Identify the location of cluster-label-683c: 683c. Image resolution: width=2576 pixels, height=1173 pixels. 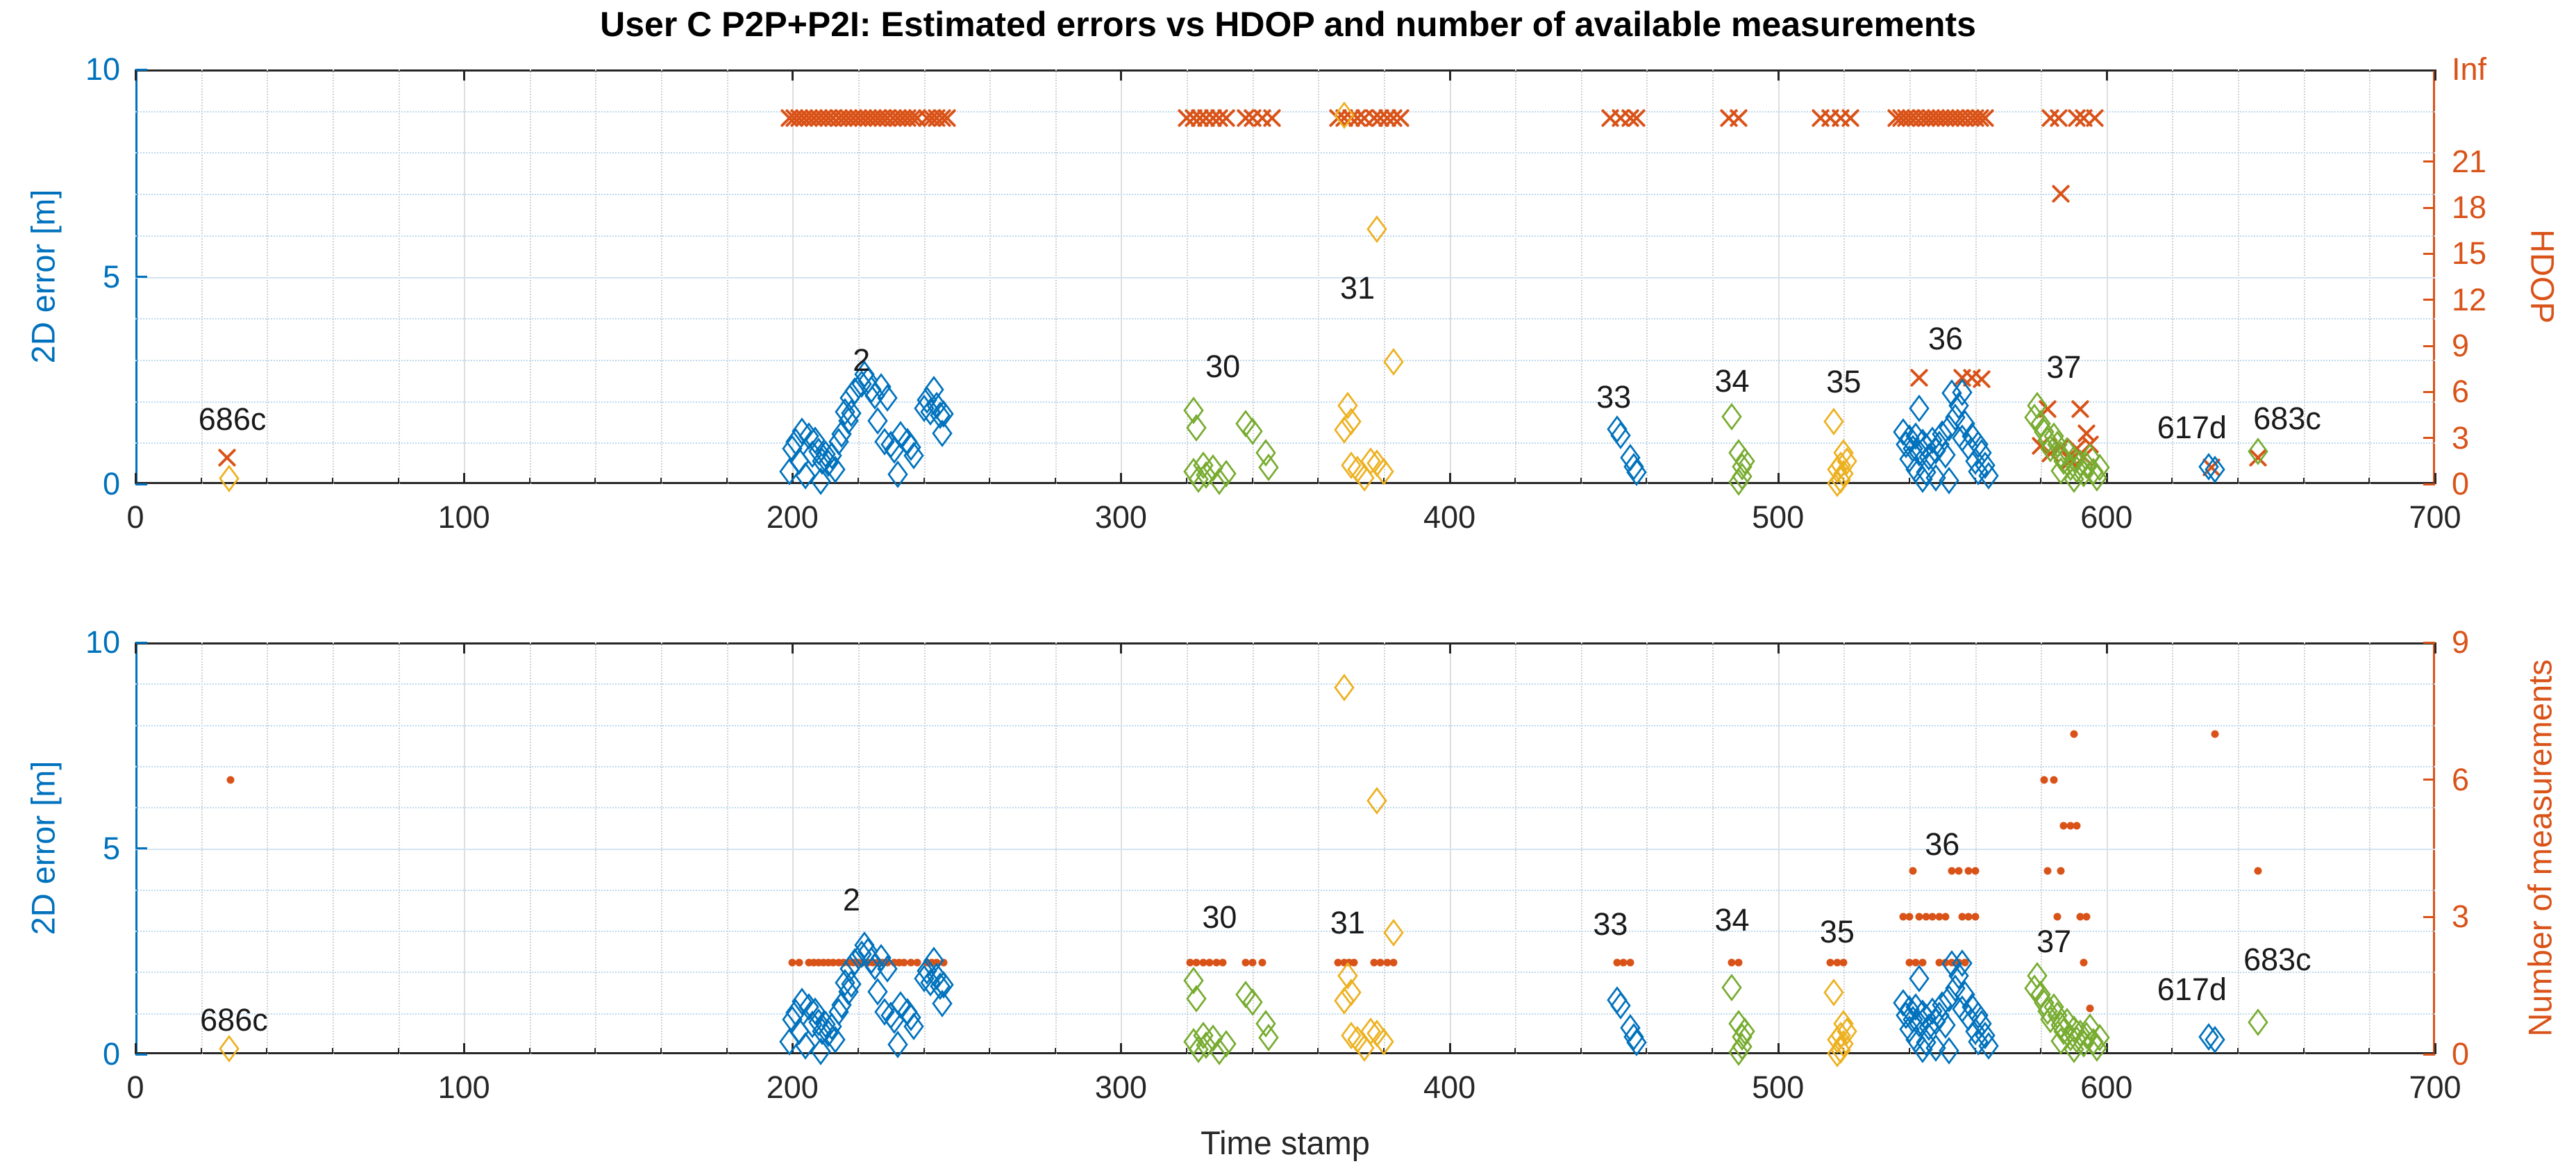
(2287, 419).